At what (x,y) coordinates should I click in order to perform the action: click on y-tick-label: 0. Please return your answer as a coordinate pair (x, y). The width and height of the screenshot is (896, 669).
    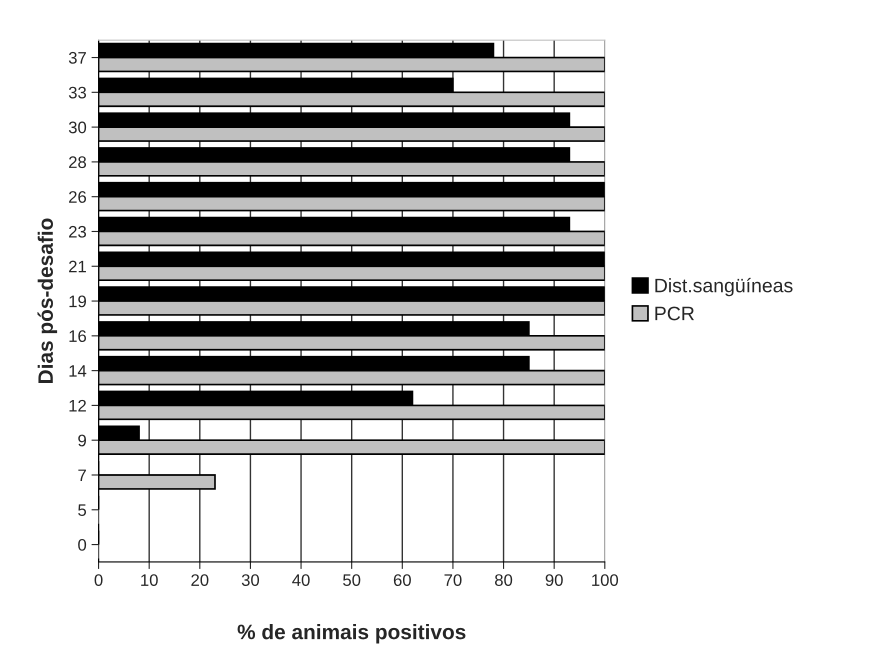
    Looking at the image, I should click on (82, 544).